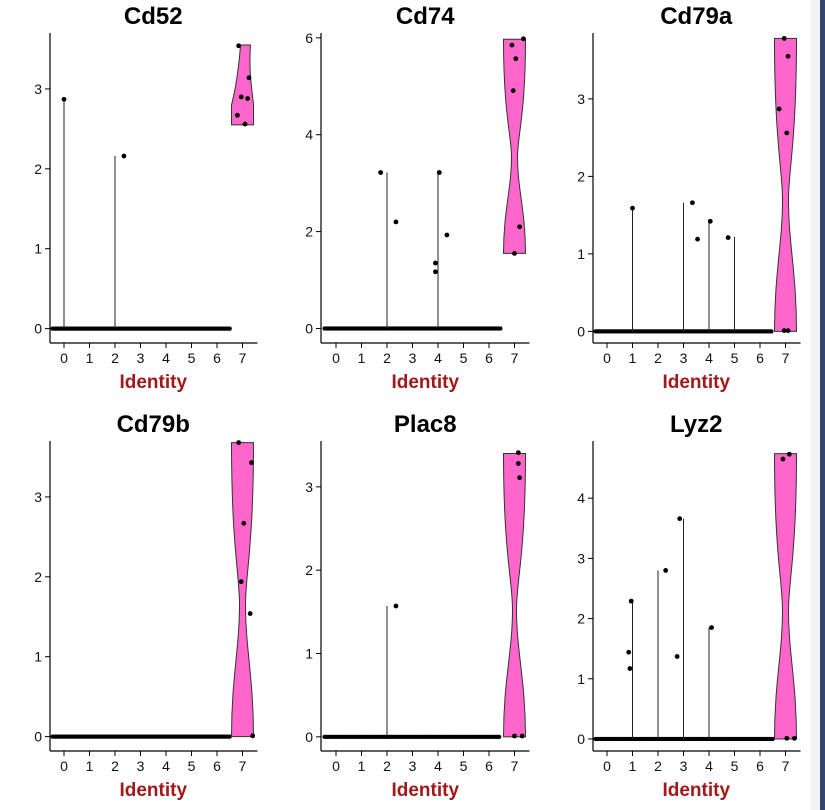 The width and height of the screenshot is (825, 810). Describe the element at coordinates (696, 424) in the screenshot. I see `panel-title: Lyz2` at that location.